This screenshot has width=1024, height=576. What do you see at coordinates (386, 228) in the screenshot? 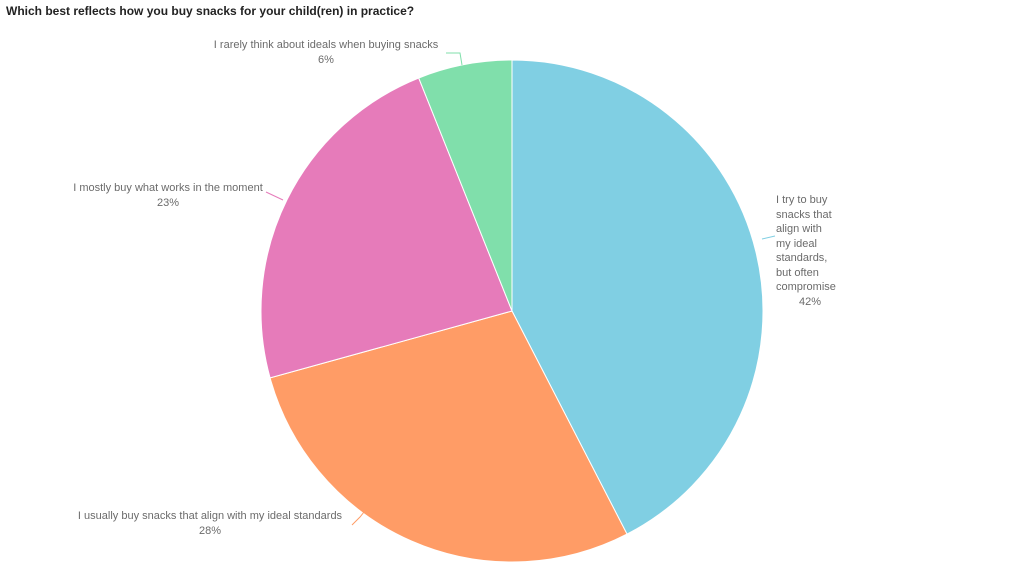
I see `slice-moment` at bounding box center [386, 228].